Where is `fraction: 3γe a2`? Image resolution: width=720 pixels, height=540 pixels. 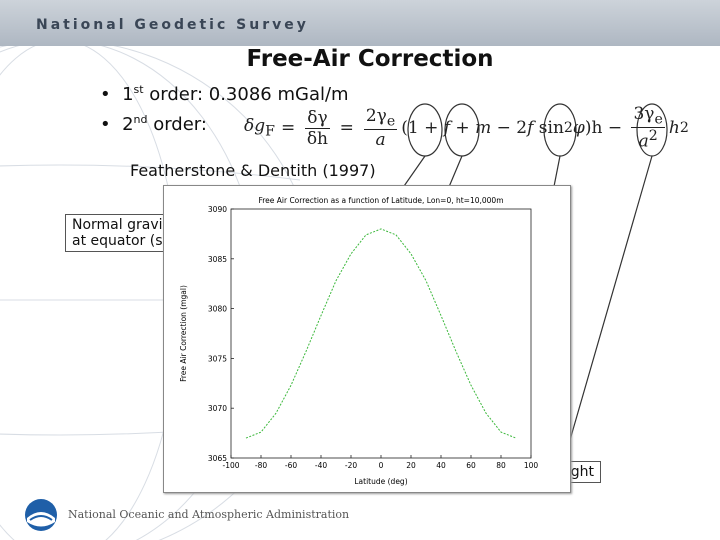
fraction: 3γe a2 is located at coordinates (648, 128).